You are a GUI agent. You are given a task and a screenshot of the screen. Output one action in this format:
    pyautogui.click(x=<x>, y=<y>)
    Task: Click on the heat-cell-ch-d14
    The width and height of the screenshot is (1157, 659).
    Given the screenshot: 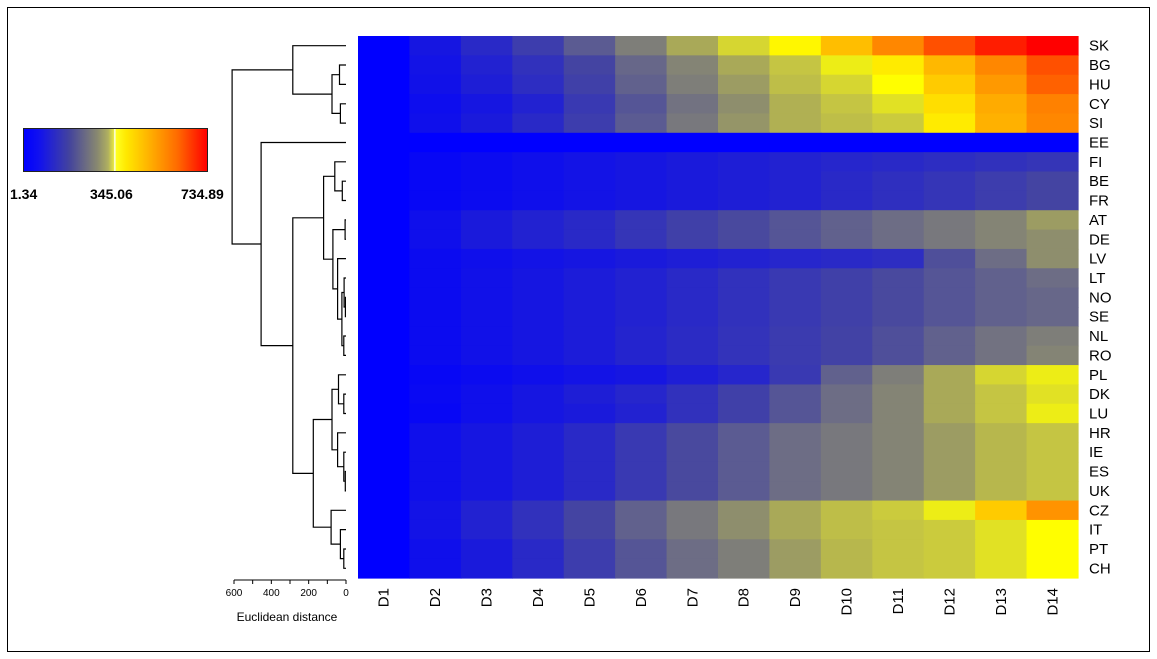 What is the action you would take?
    pyautogui.click(x=1052, y=568)
    